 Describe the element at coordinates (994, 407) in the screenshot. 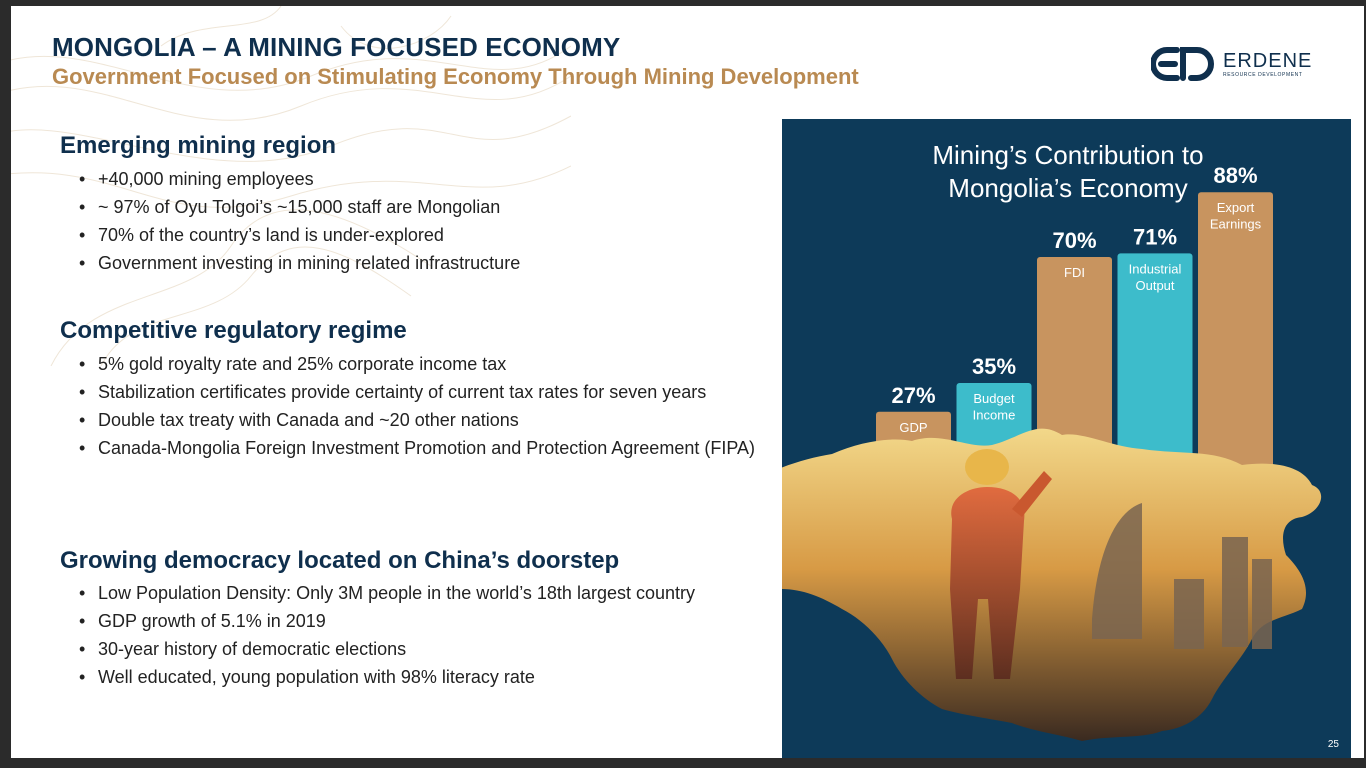

I see `category-label: Budget Income` at that location.